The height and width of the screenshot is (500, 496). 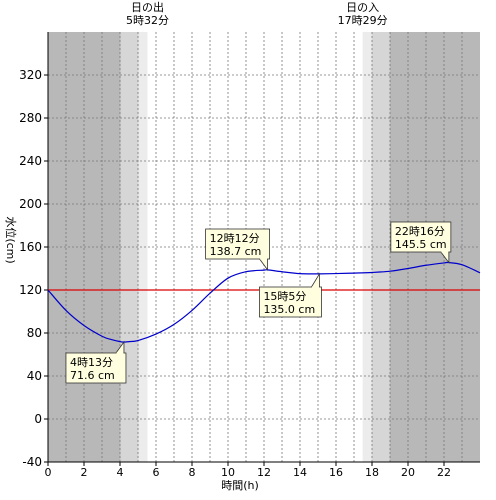 What do you see at coordinates (91, 362) in the screenshot?
I see `annotation-time: 4時13分` at bounding box center [91, 362].